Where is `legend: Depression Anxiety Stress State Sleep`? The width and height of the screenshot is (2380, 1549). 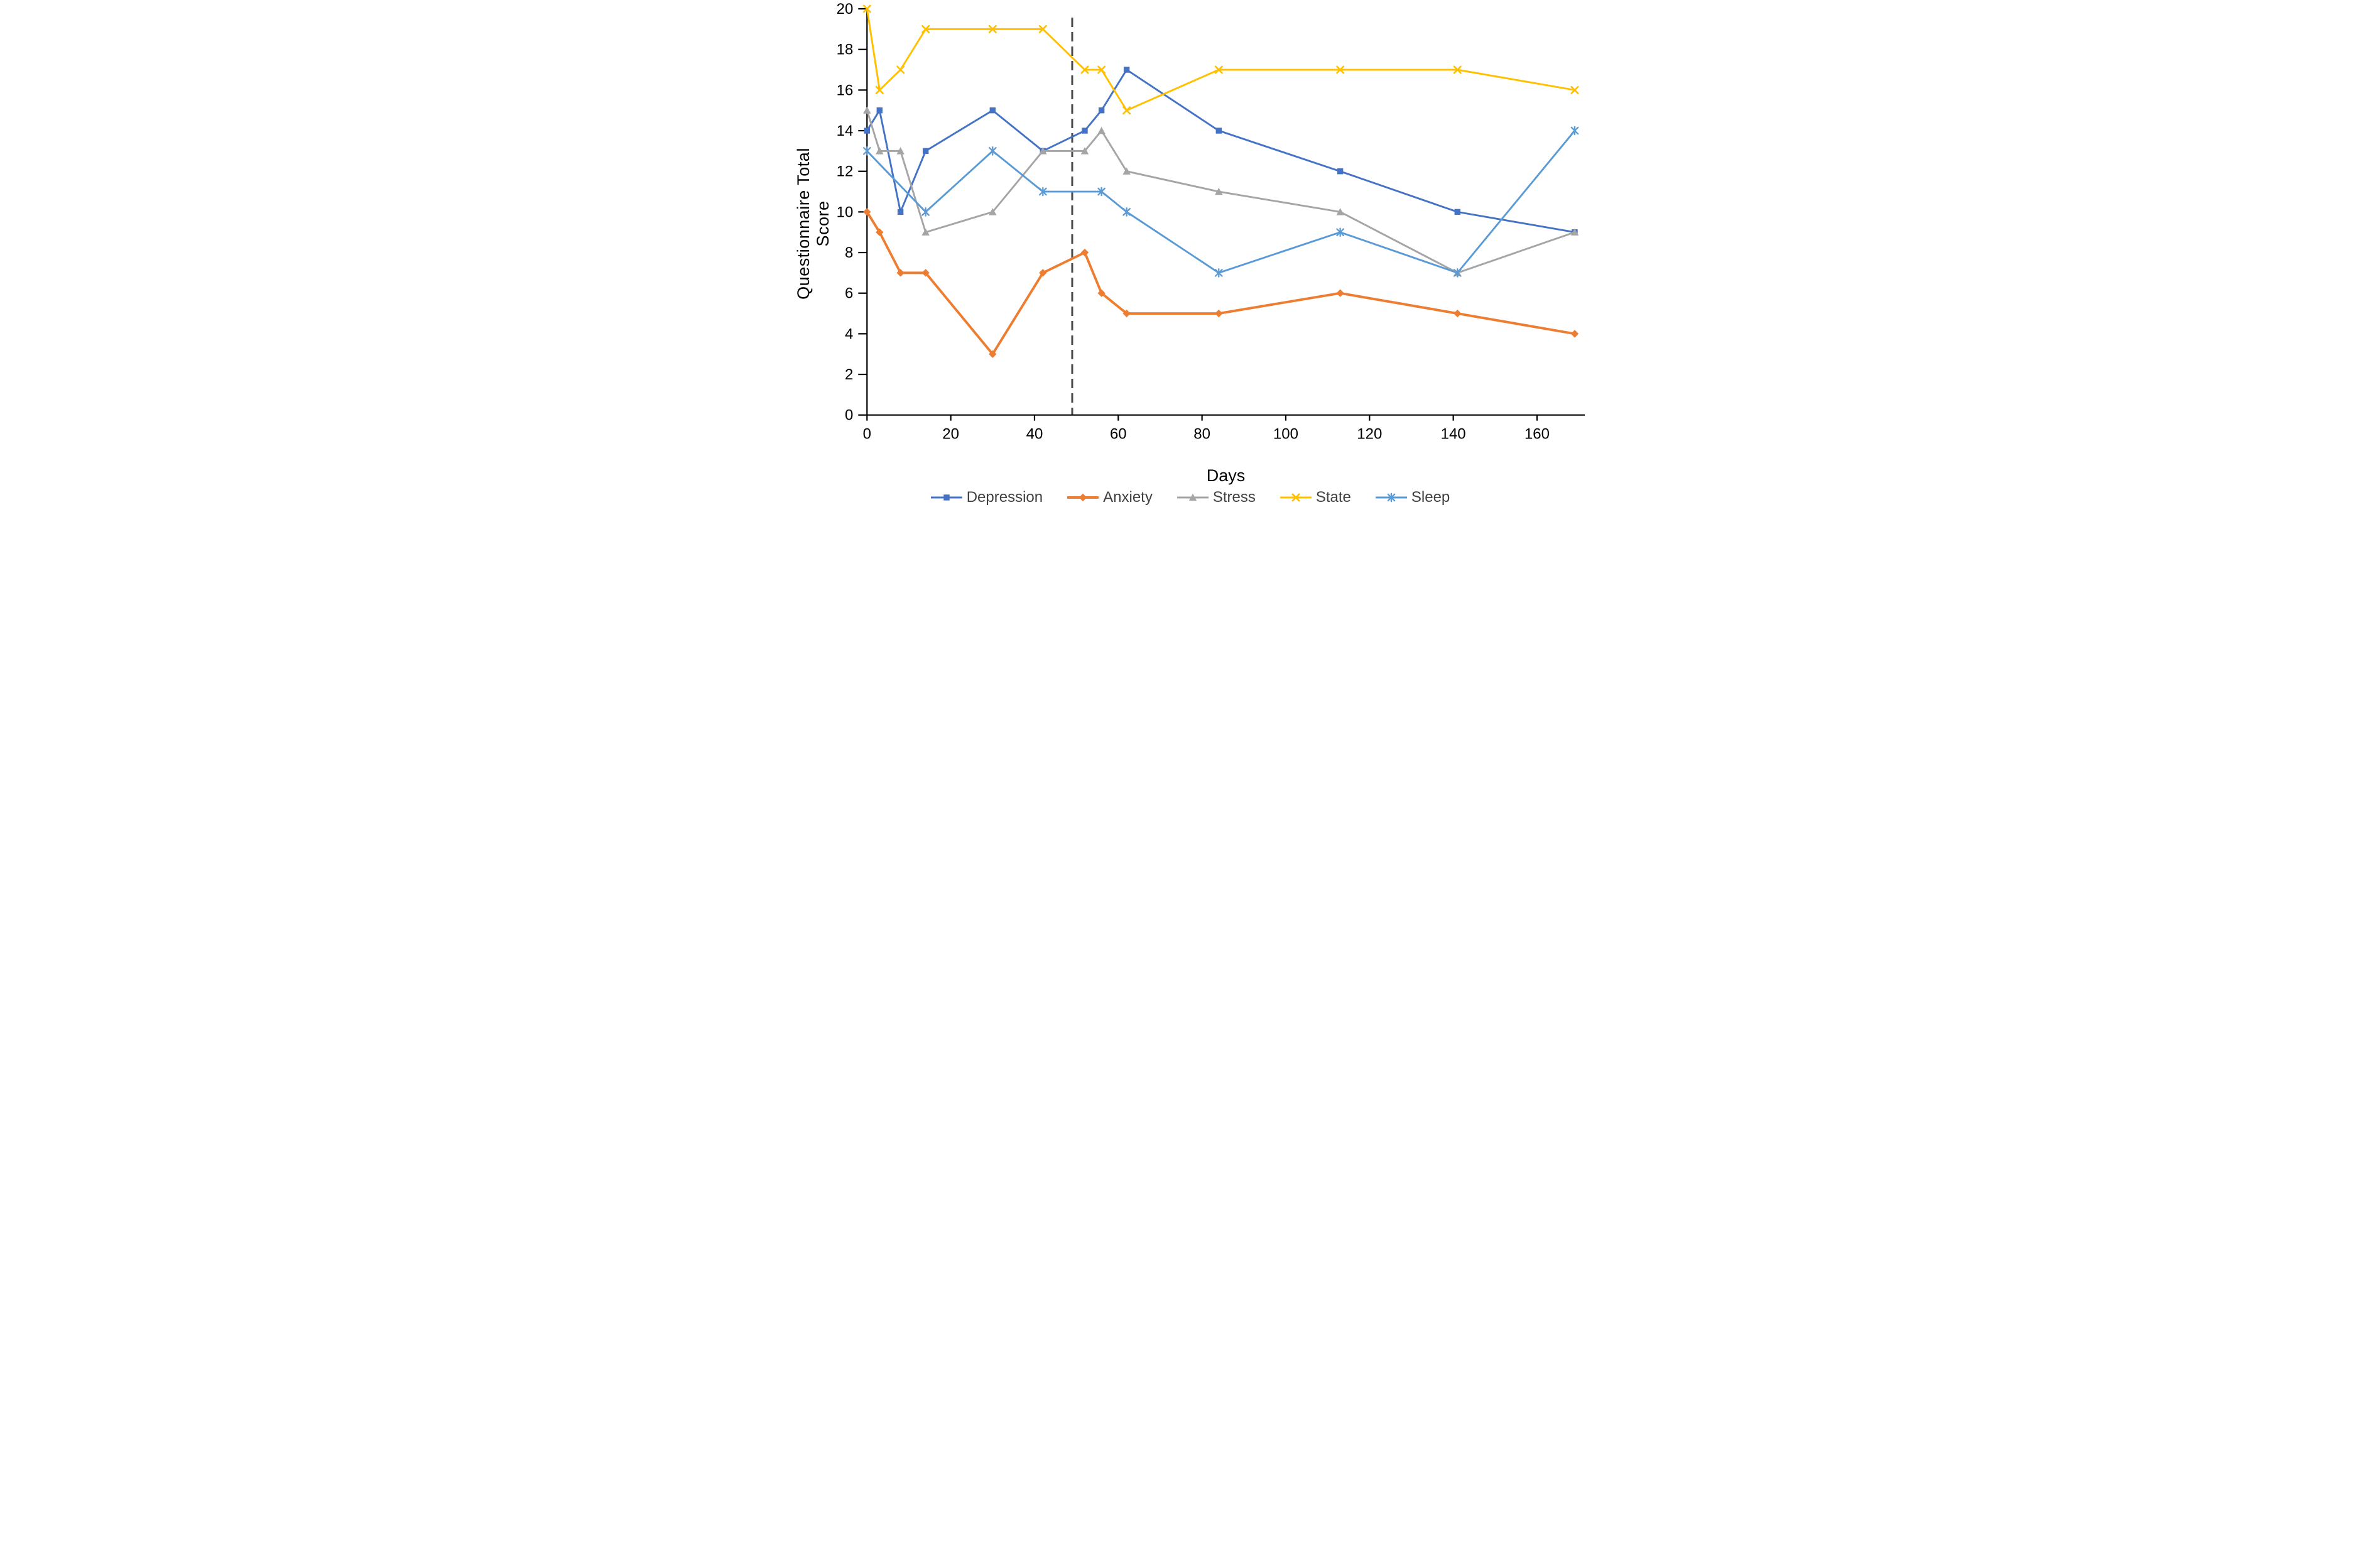
legend: Depression Anxiety Stress State Sleep is located at coordinates (1190, 497).